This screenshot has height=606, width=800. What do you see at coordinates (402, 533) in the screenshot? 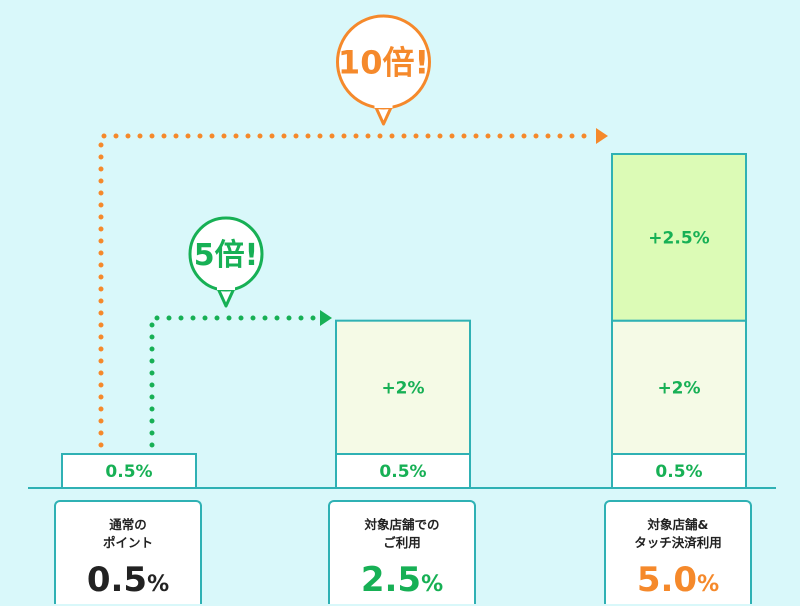
I see `card-description: 対象店舗での ご利用` at bounding box center [402, 533].